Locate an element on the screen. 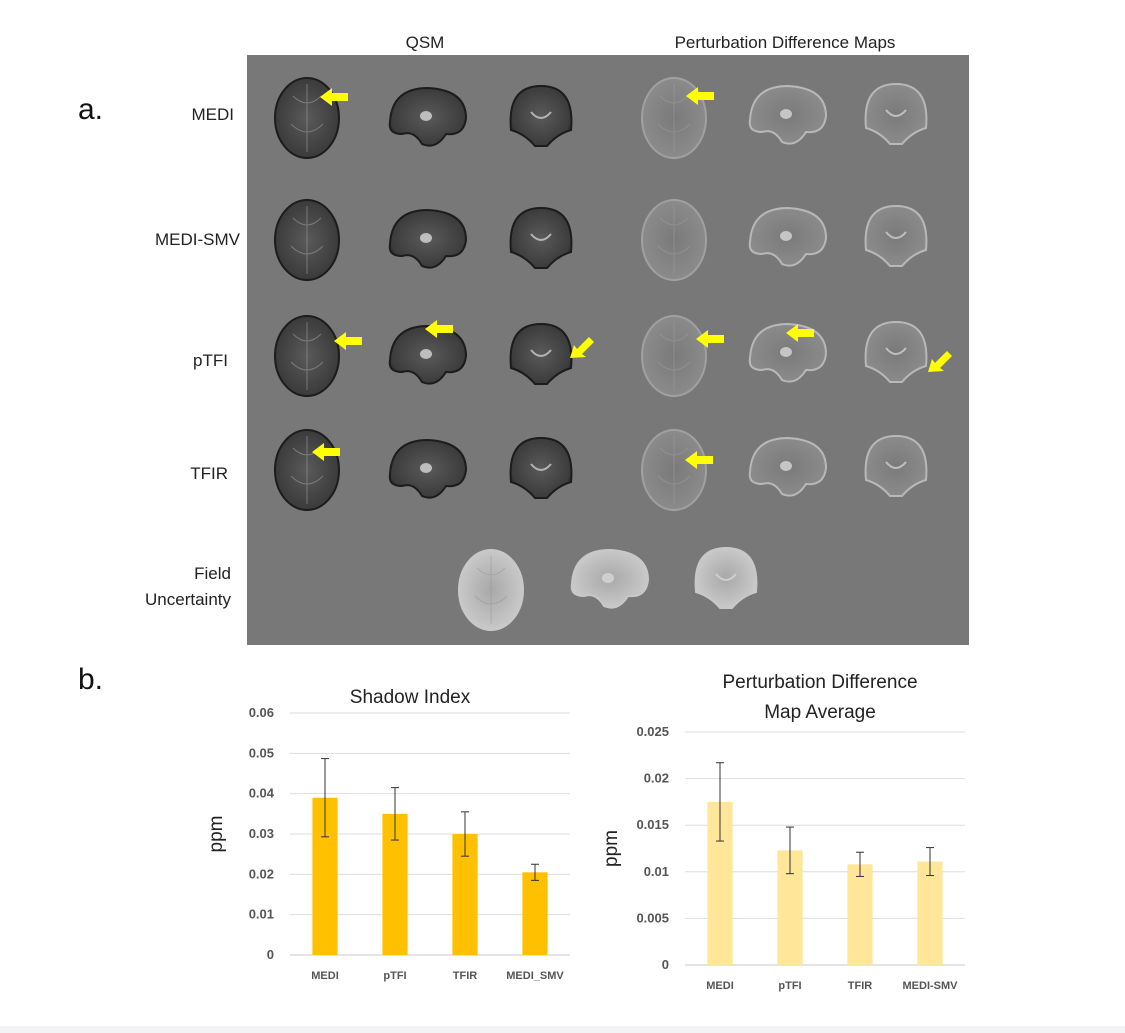  arrow-tfir-qsm is located at coordinates (326, 452).